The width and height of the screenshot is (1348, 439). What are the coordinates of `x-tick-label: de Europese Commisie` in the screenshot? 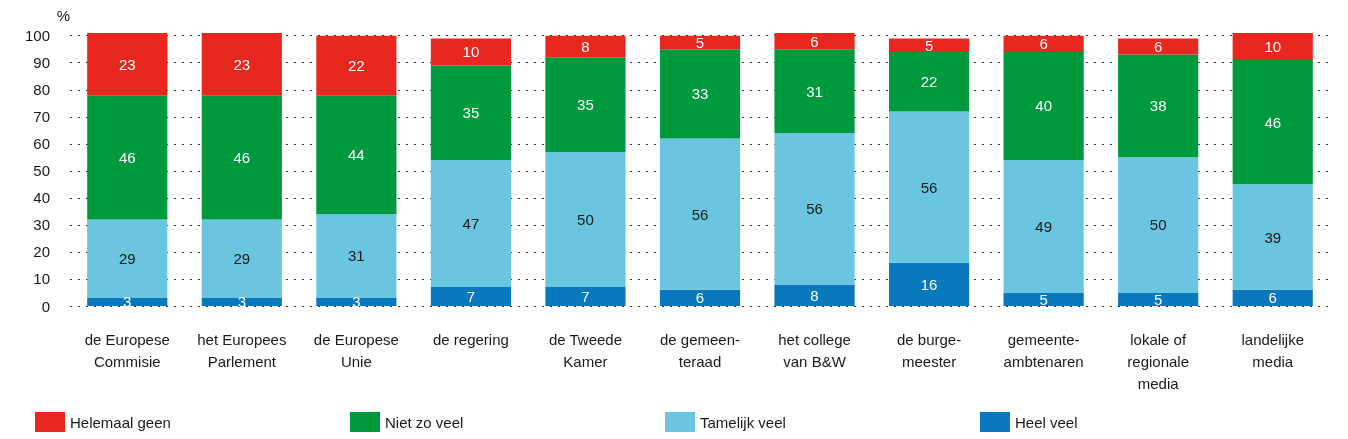 It's located at (127, 350).